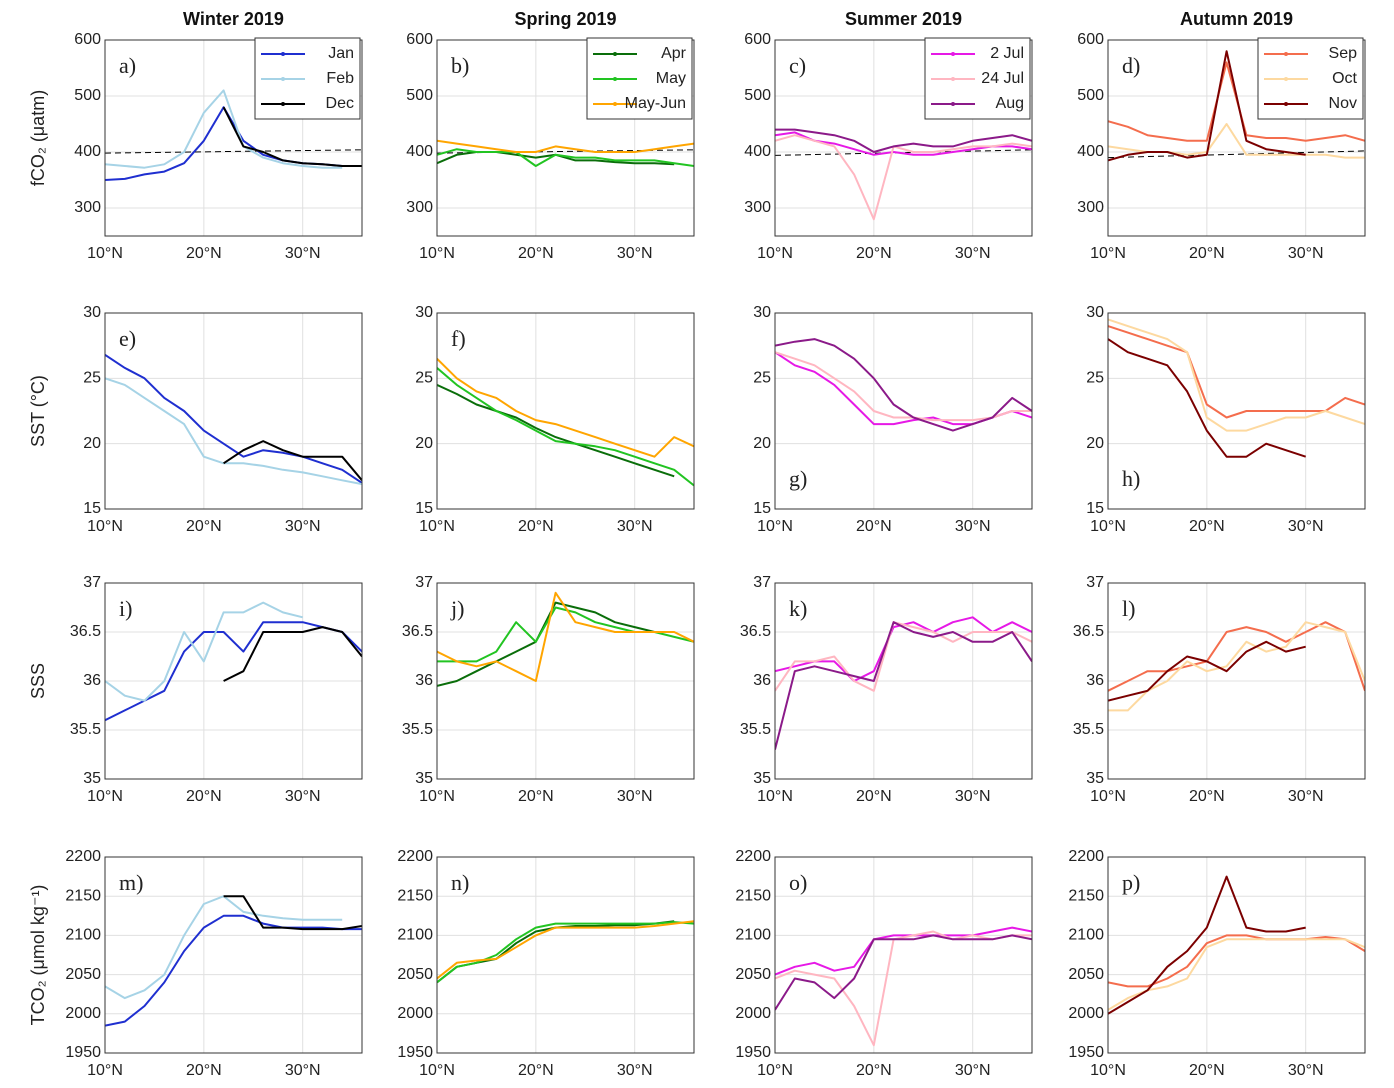 Image resolution: width=1394 pixels, height=1088 pixels. I want to click on panel: 10°N 20°N 30°N 35 35.5 36 36.5 37 k), so click(886, 689).